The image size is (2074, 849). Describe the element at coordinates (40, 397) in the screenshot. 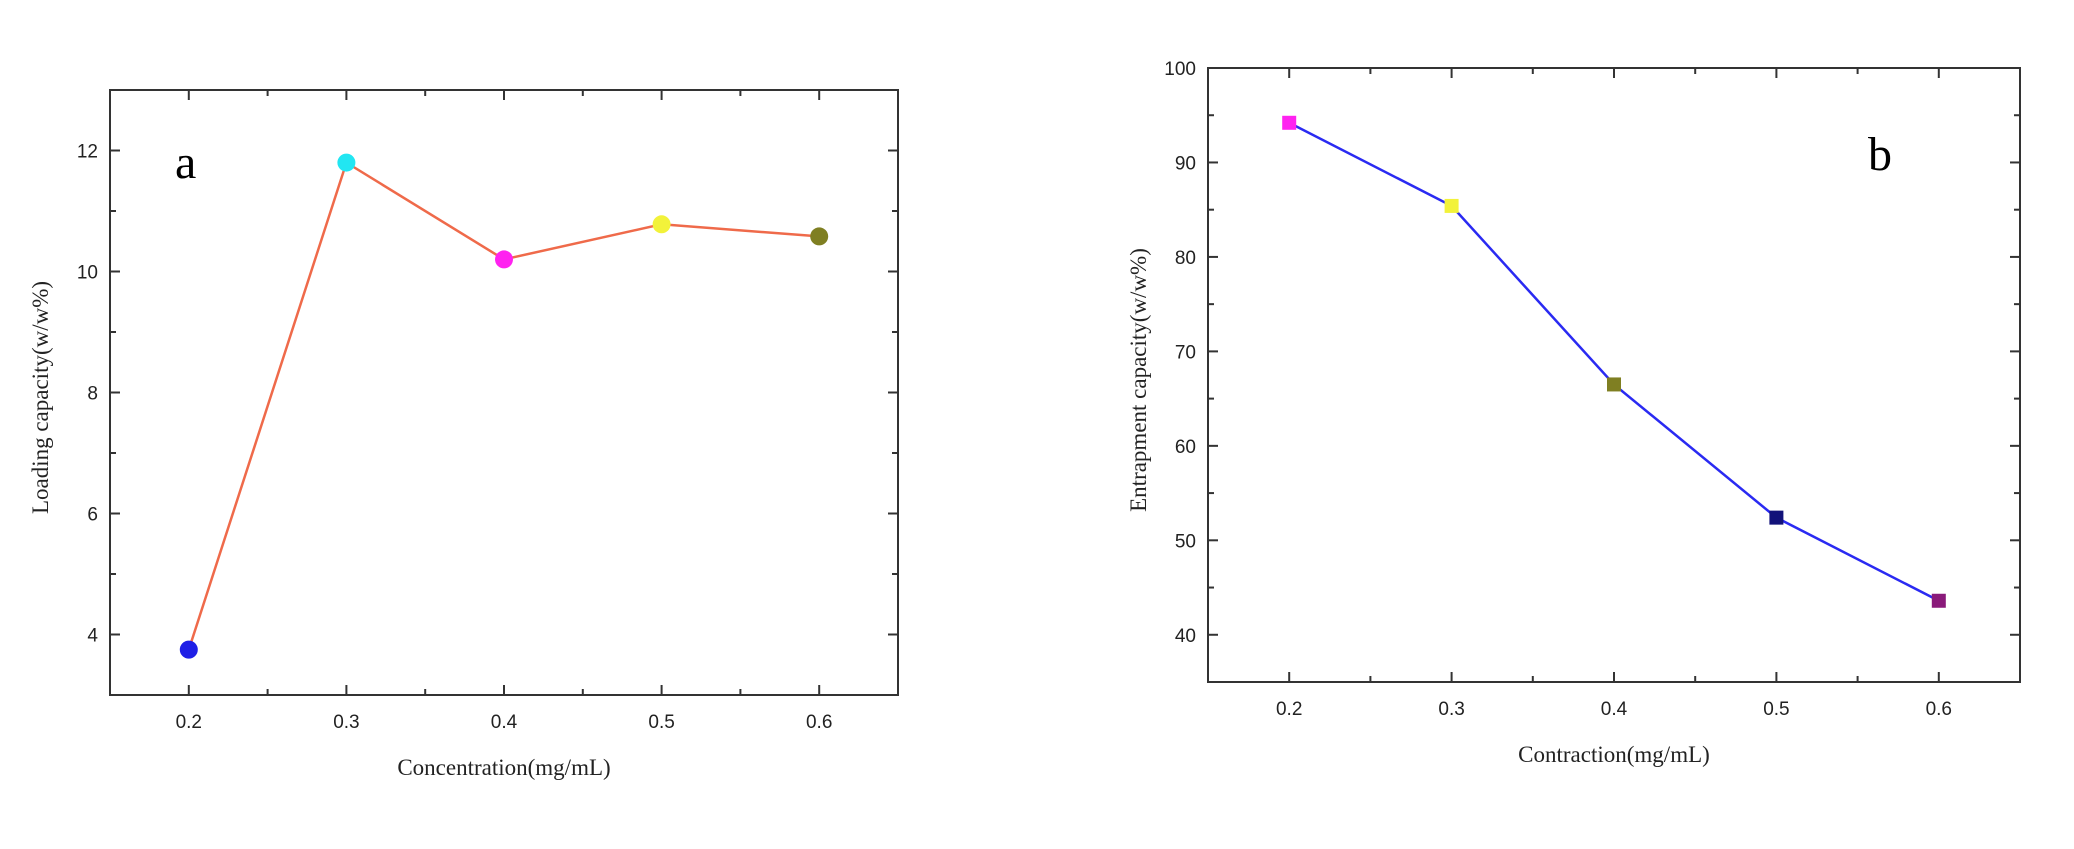

I see `y-axis-title-a: Loading capacity(w/w%)` at that location.